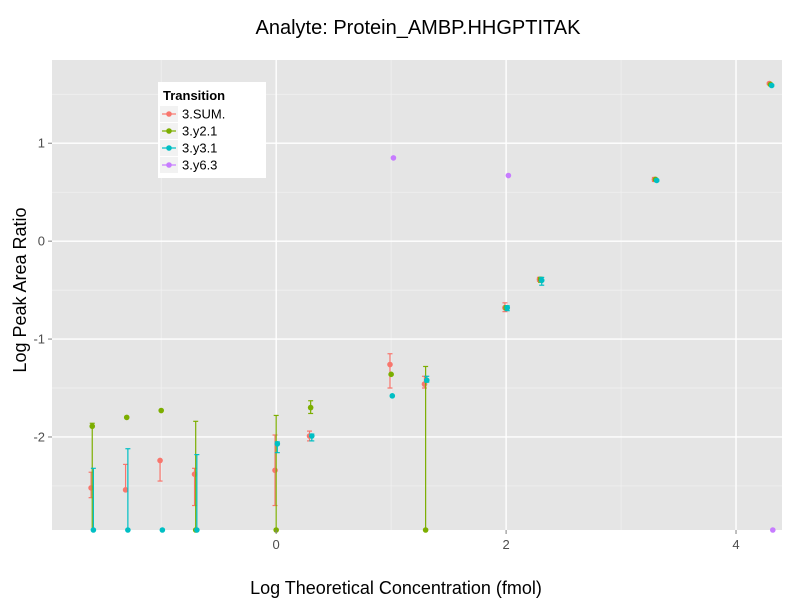 The width and height of the screenshot is (800, 605). Describe the element at coordinates (199, 131) in the screenshot. I see `legend-item-label: 3.y2.1` at that location.